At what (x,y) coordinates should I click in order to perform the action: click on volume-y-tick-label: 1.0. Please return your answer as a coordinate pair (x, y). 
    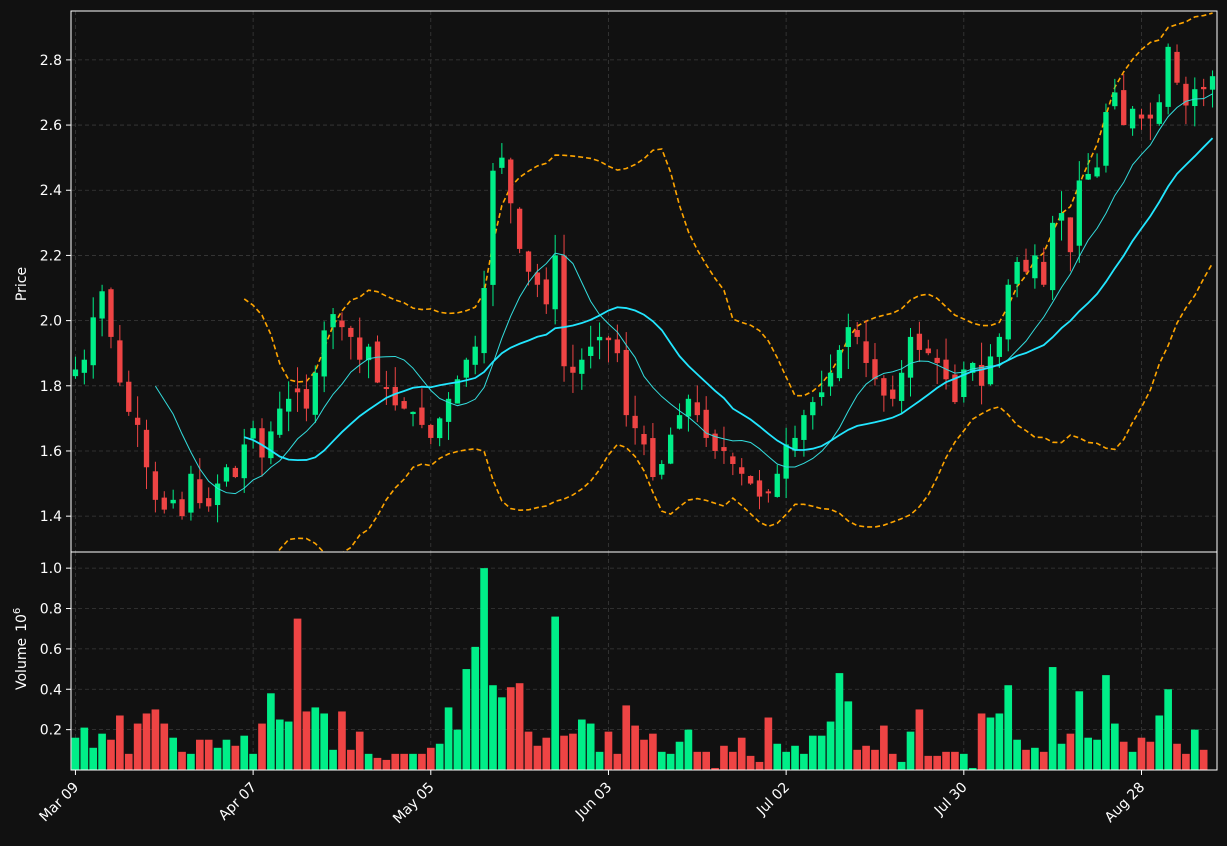
    Looking at the image, I should click on (51, 569).